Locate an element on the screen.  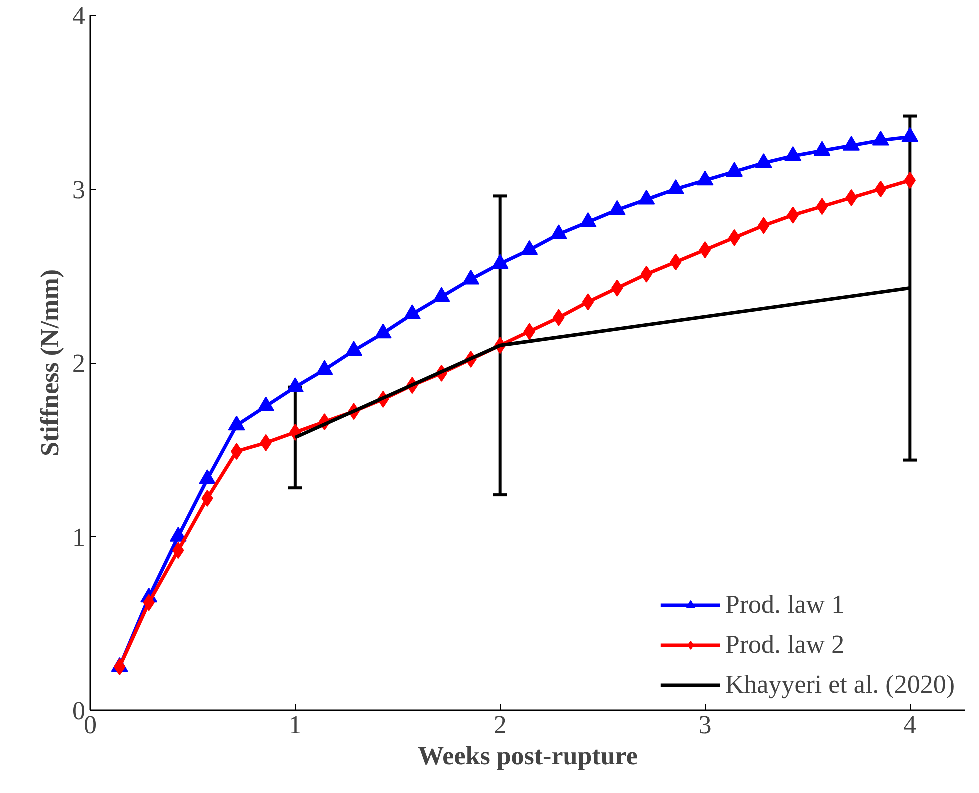
x-tick-label: 3 is located at coordinates (705, 725).